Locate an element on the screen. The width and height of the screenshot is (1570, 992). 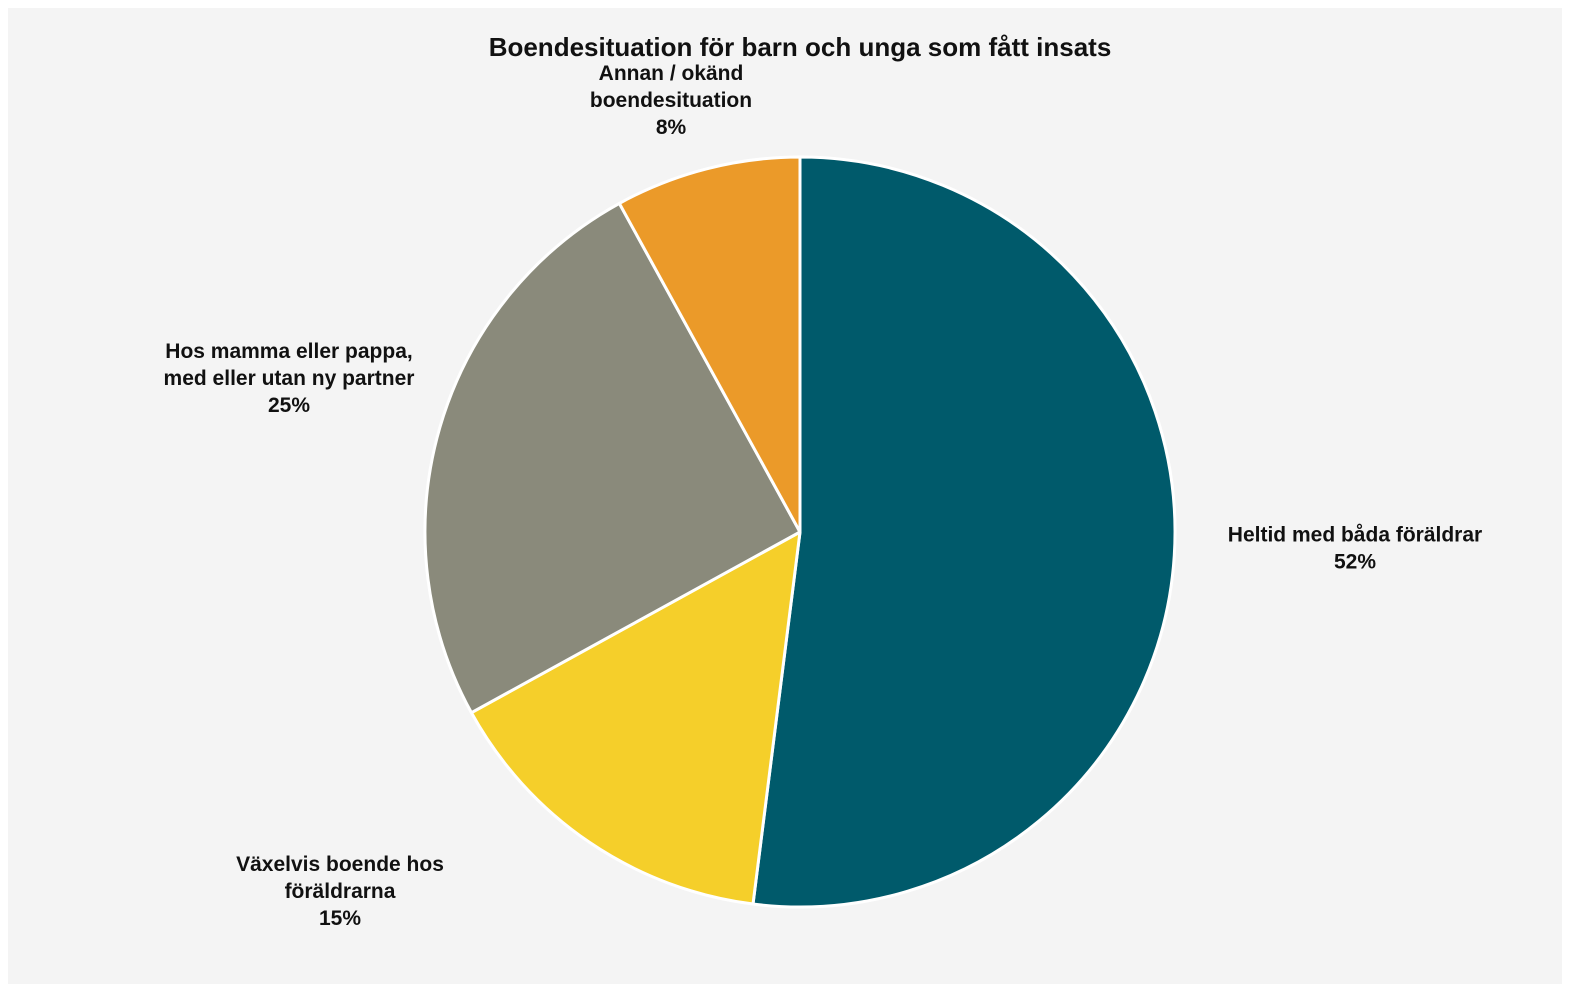
slice-category-label: föräldrarna is located at coordinates (340, 891).